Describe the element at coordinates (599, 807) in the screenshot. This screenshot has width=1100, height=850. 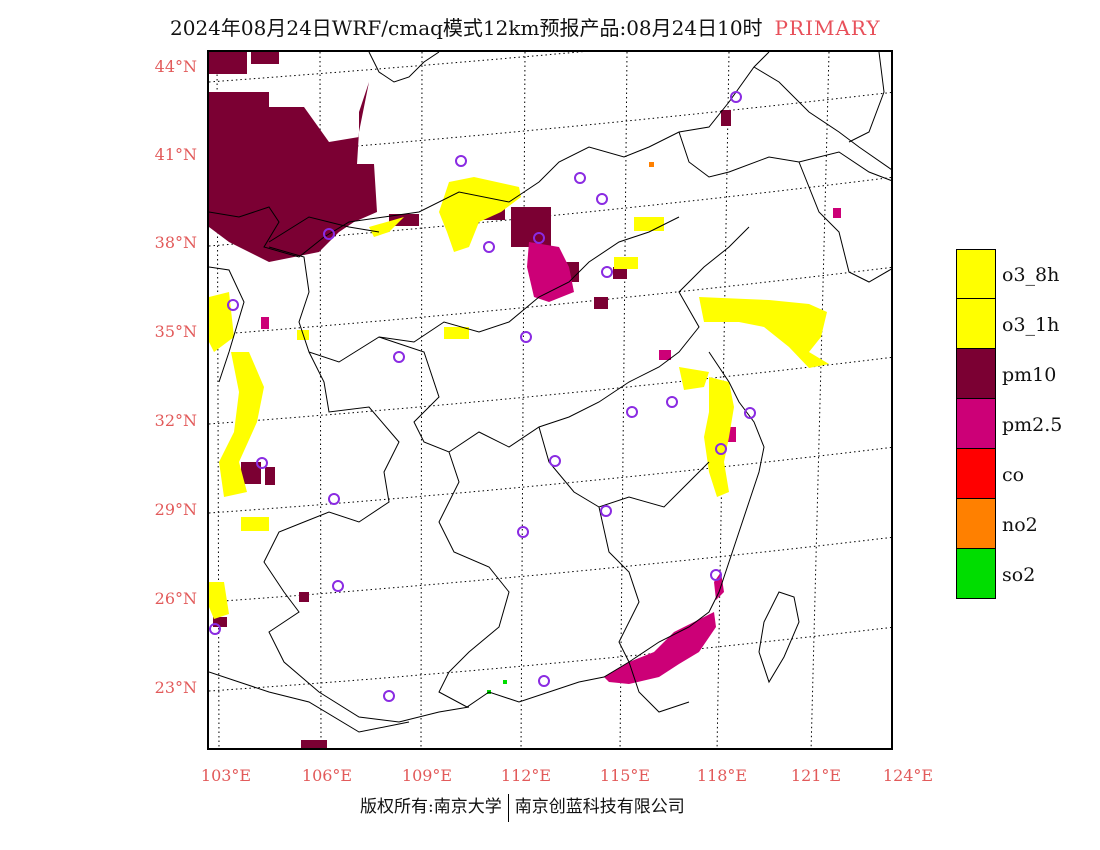
I see `copyright-right: 南京创蓝科技有限公司` at that location.